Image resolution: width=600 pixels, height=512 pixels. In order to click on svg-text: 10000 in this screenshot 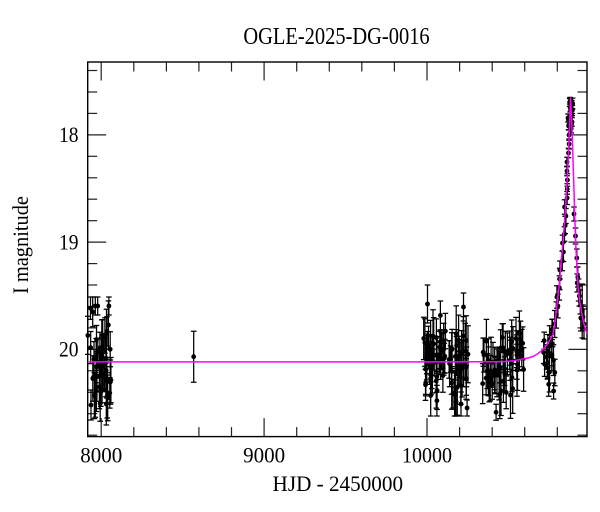, I will do `click(427, 455)`.